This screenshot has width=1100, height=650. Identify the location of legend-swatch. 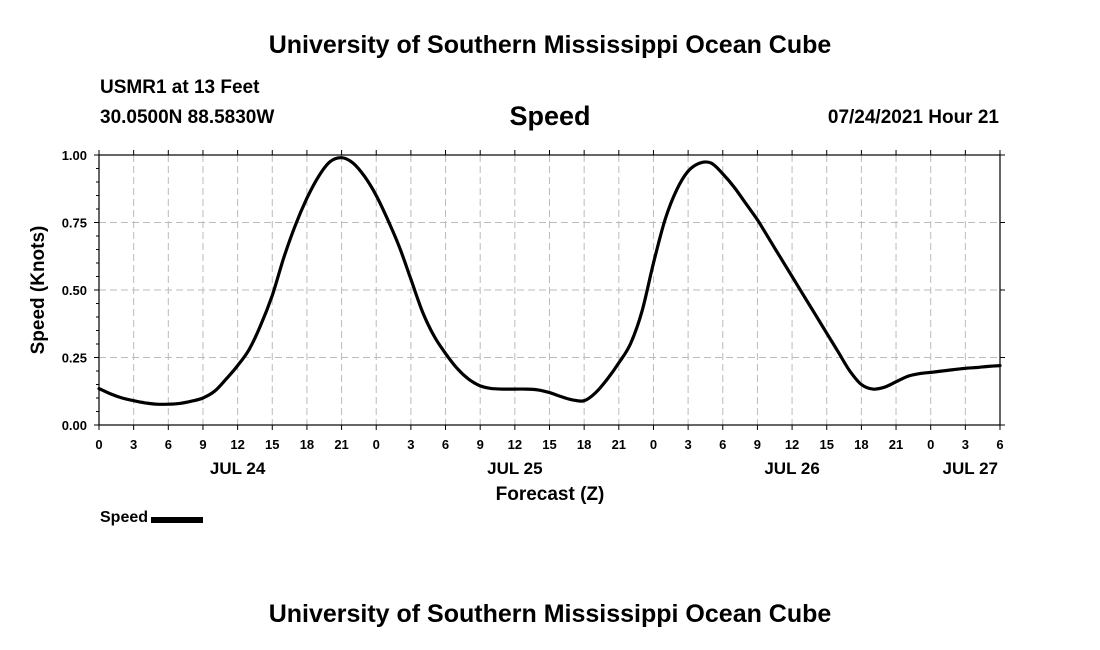
(177, 519).